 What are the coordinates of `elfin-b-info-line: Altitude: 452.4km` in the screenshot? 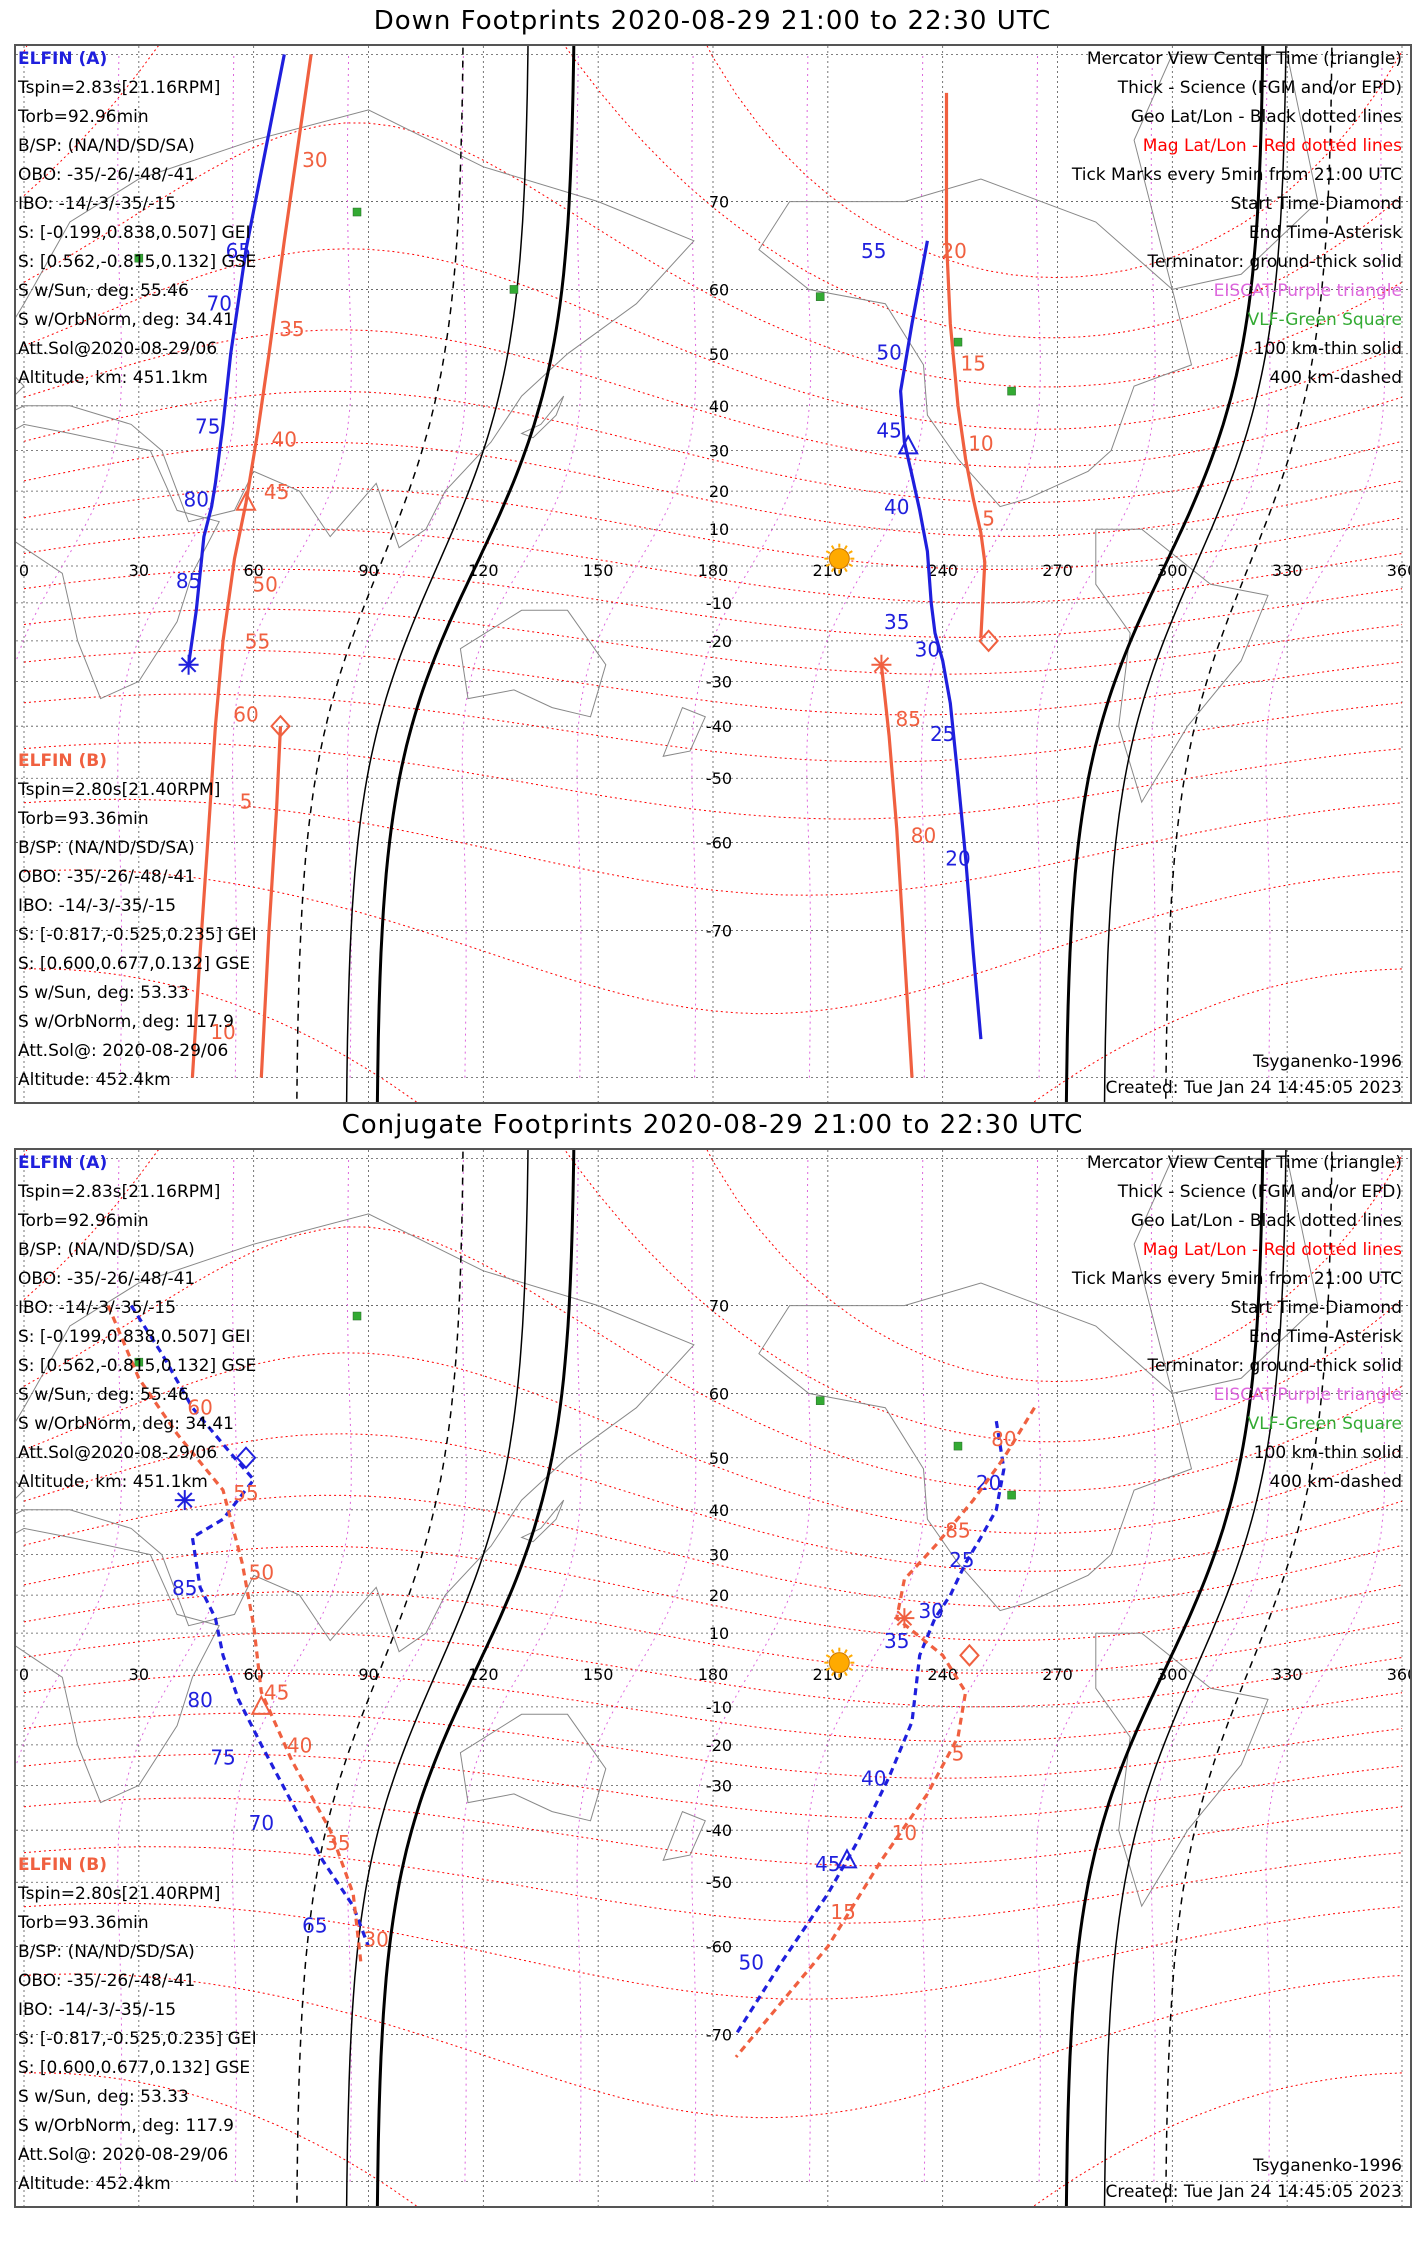 It's located at (94, 2184).